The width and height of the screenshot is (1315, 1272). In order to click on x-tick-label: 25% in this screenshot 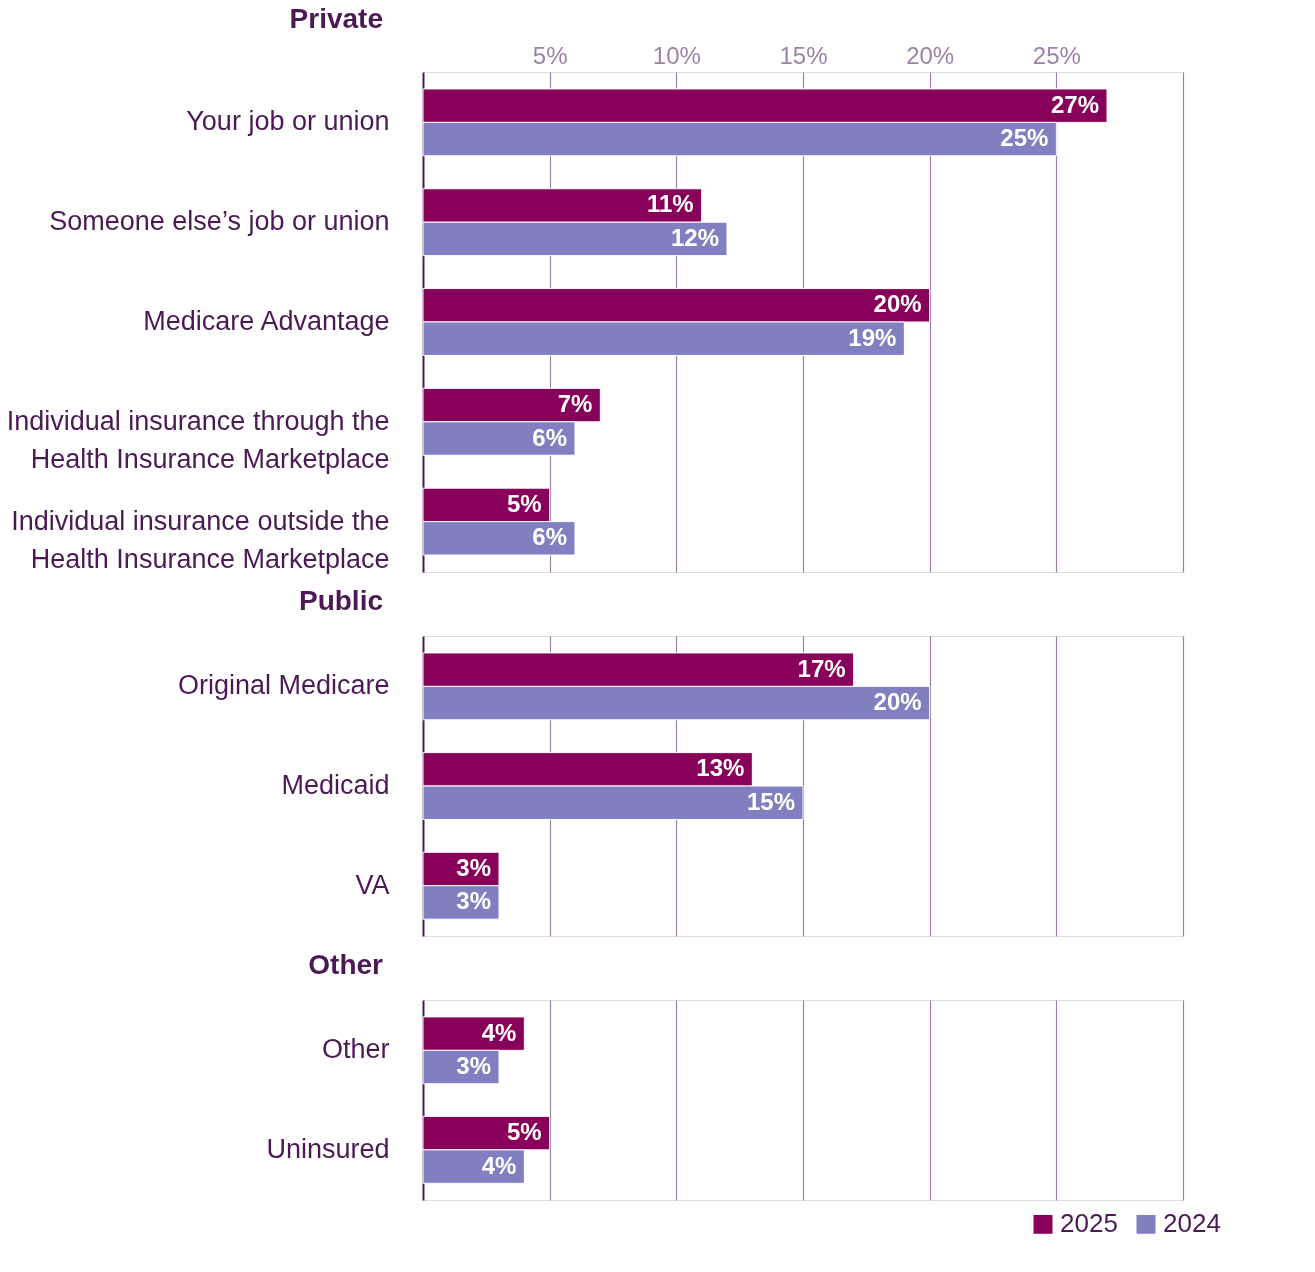, I will do `click(1056, 55)`.